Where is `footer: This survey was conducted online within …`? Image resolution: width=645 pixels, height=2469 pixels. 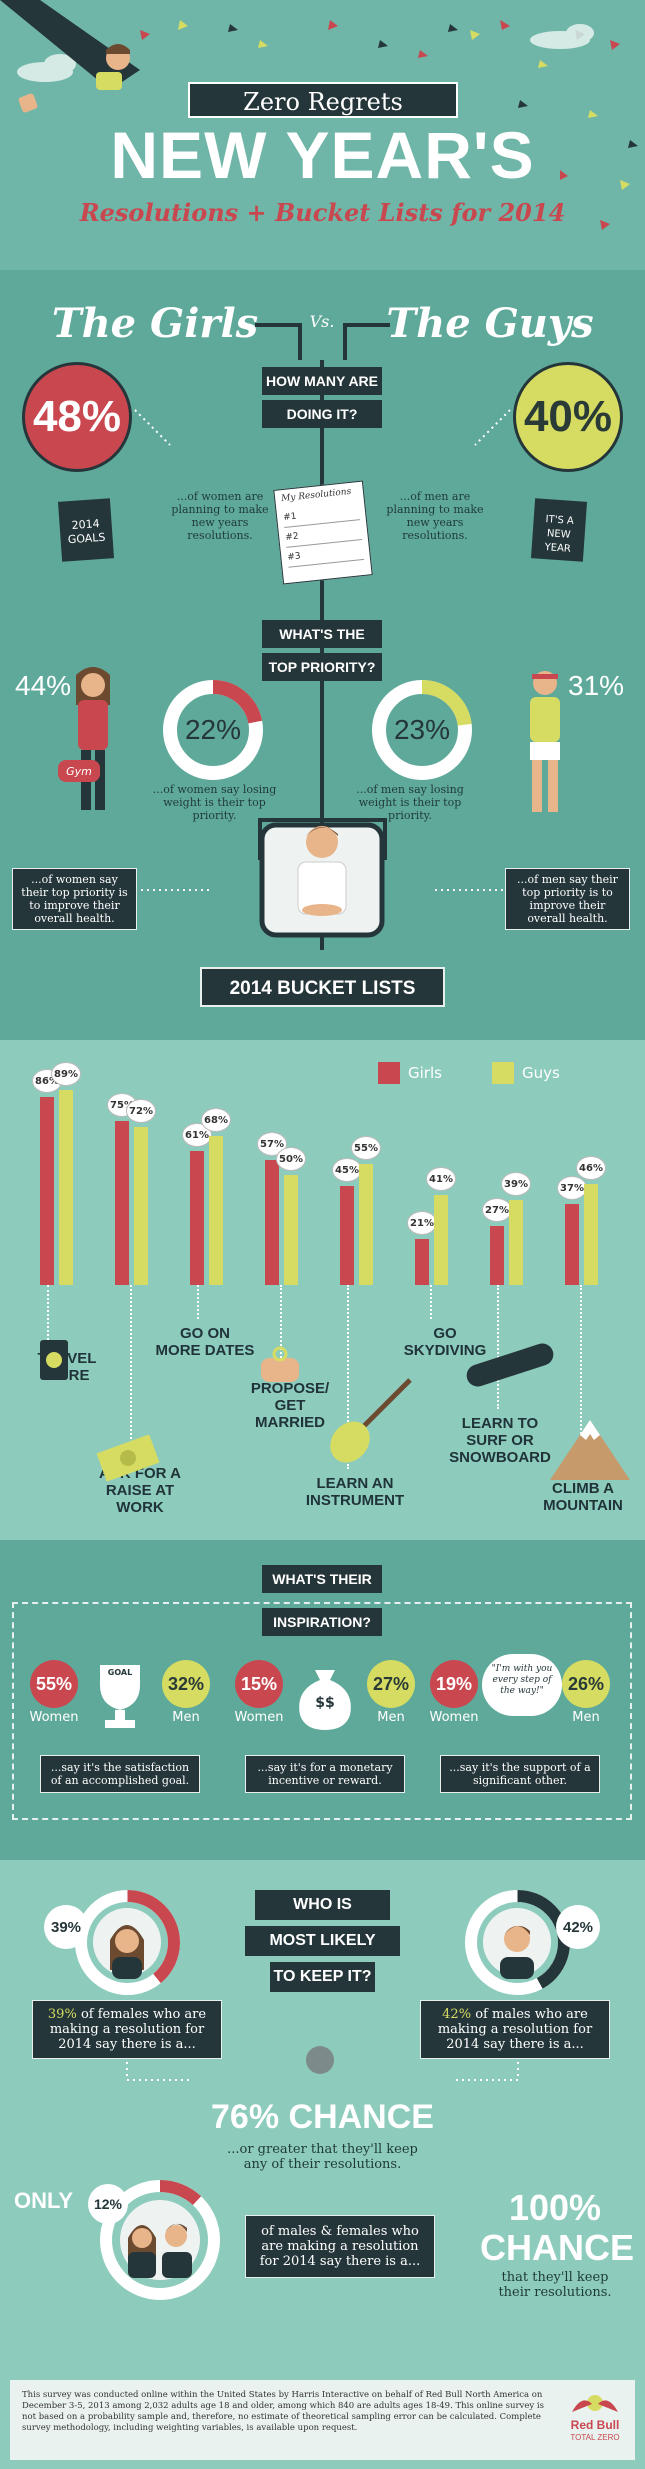 footer: This survey was conducted online within … is located at coordinates (322, 2424).